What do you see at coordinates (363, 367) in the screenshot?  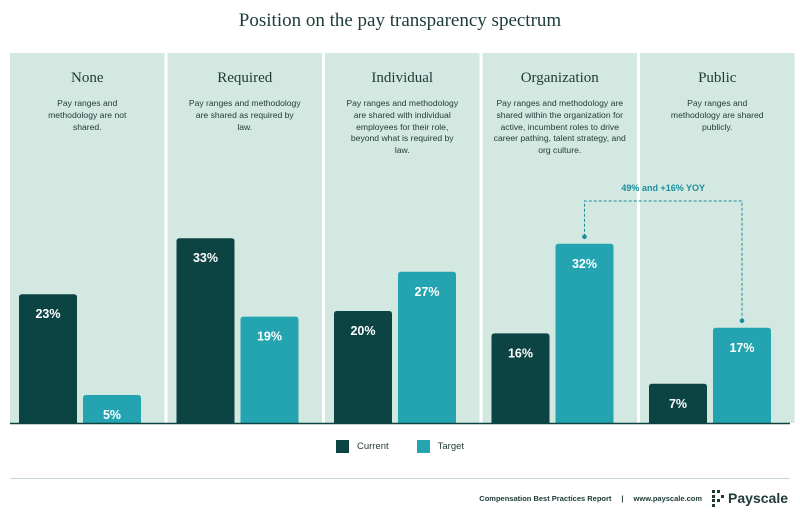 I see `bar-current-individual` at bounding box center [363, 367].